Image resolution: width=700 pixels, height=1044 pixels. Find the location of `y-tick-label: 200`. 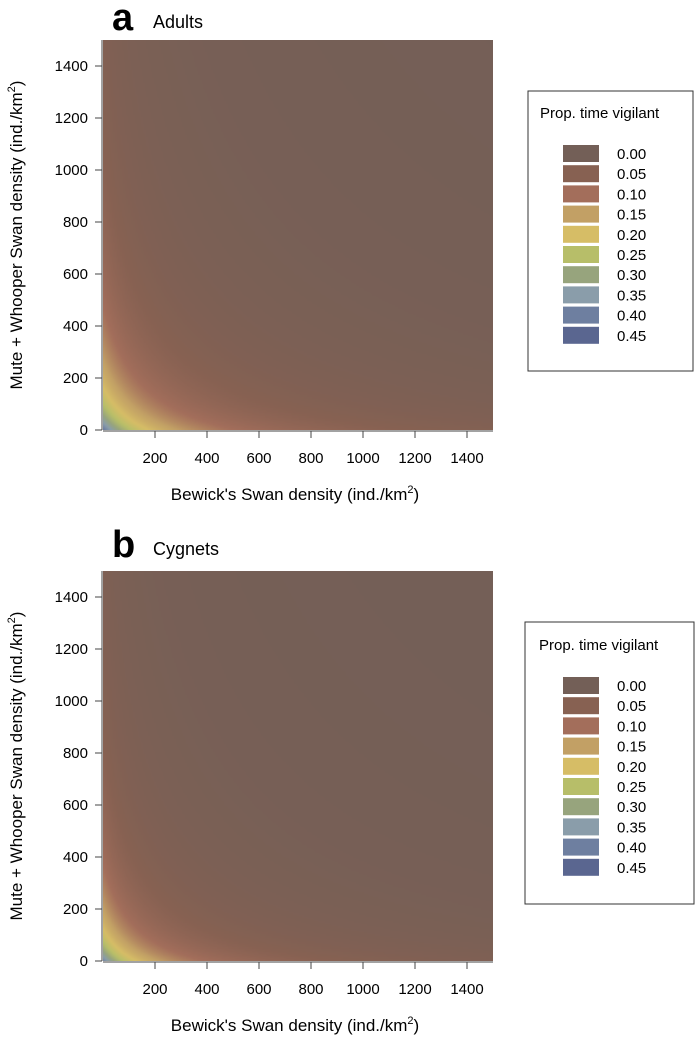

y-tick-label: 200 is located at coordinates (75, 909).